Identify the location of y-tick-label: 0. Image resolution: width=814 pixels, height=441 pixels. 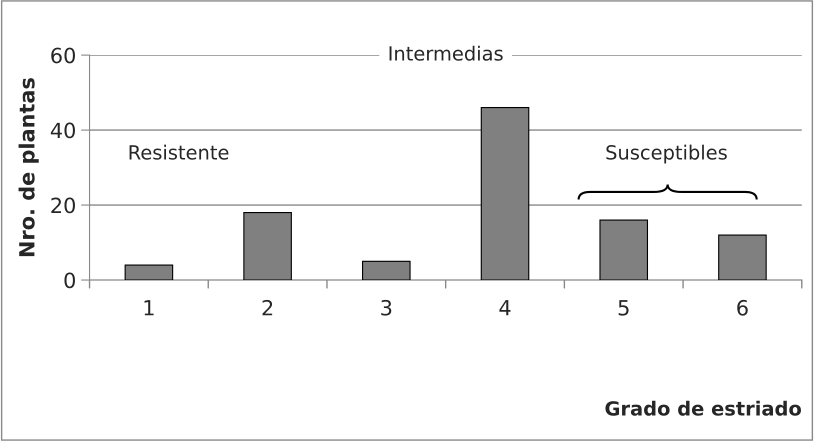
(69, 280).